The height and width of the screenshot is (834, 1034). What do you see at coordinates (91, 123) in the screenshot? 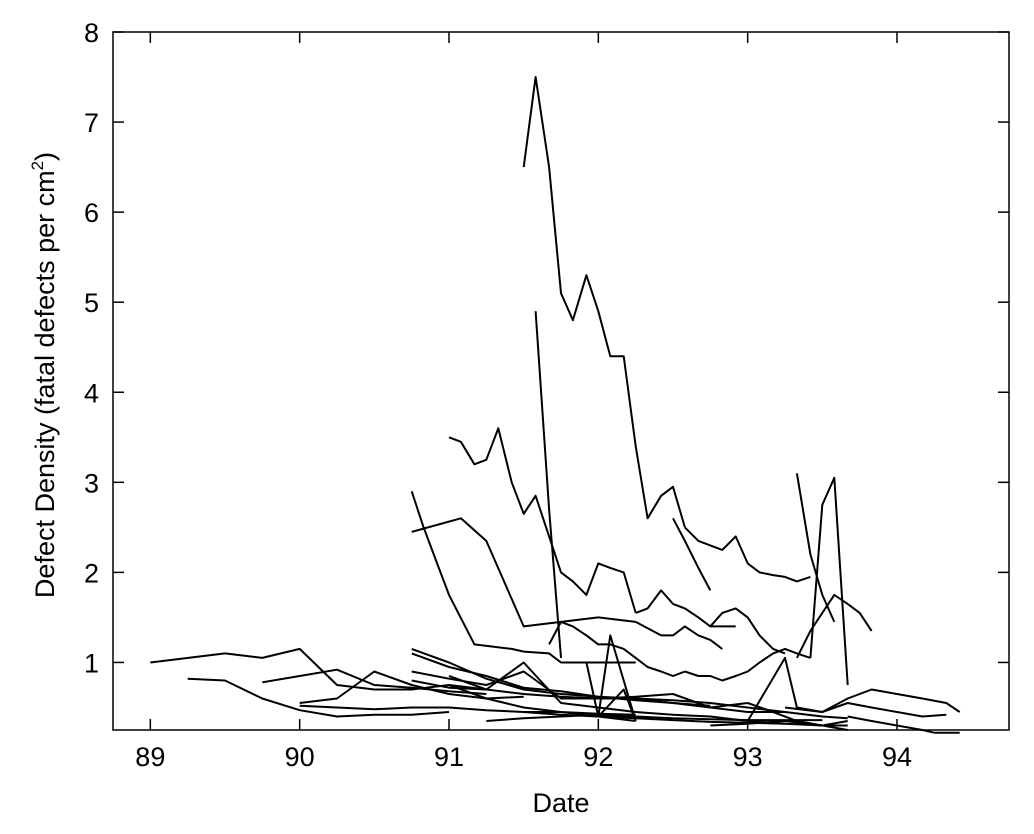
I see `y-tick-label: 7` at bounding box center [91, 123].